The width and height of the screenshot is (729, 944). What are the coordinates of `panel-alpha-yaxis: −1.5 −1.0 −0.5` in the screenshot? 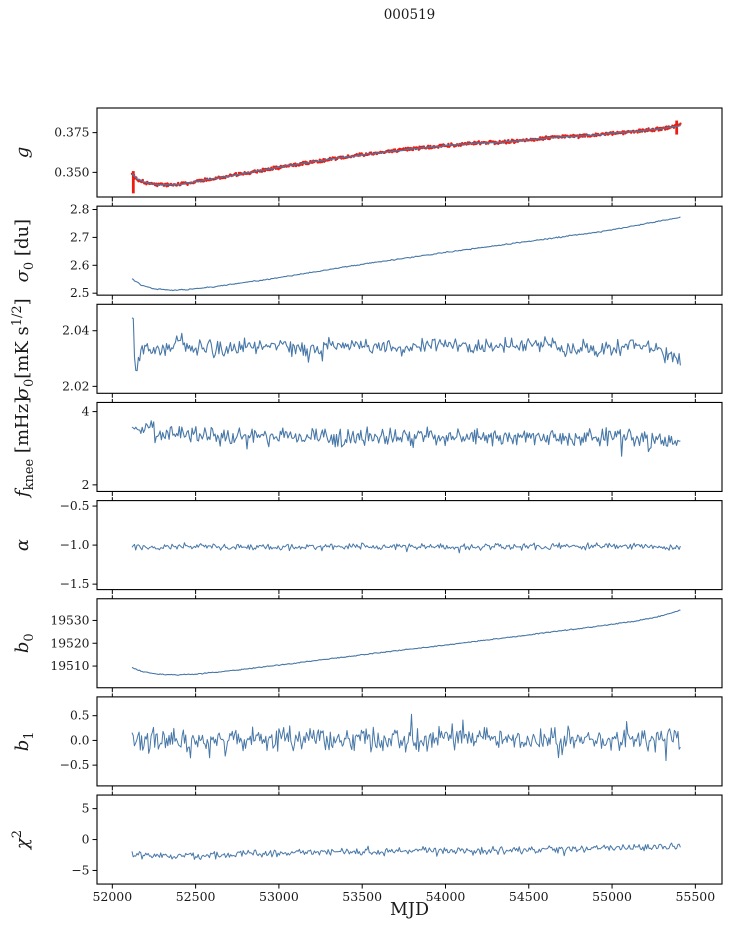 It's located at (78, 545).